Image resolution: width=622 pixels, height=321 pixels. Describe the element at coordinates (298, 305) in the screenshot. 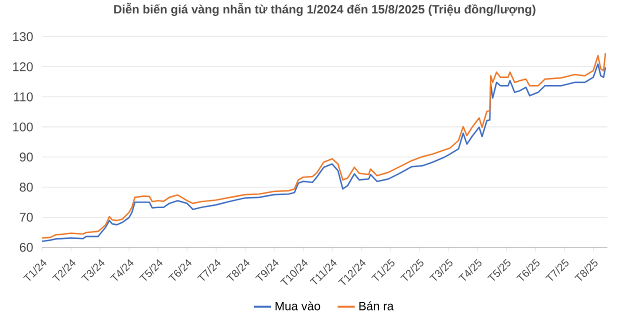

I see `legend-label: Mua vào` at that location.